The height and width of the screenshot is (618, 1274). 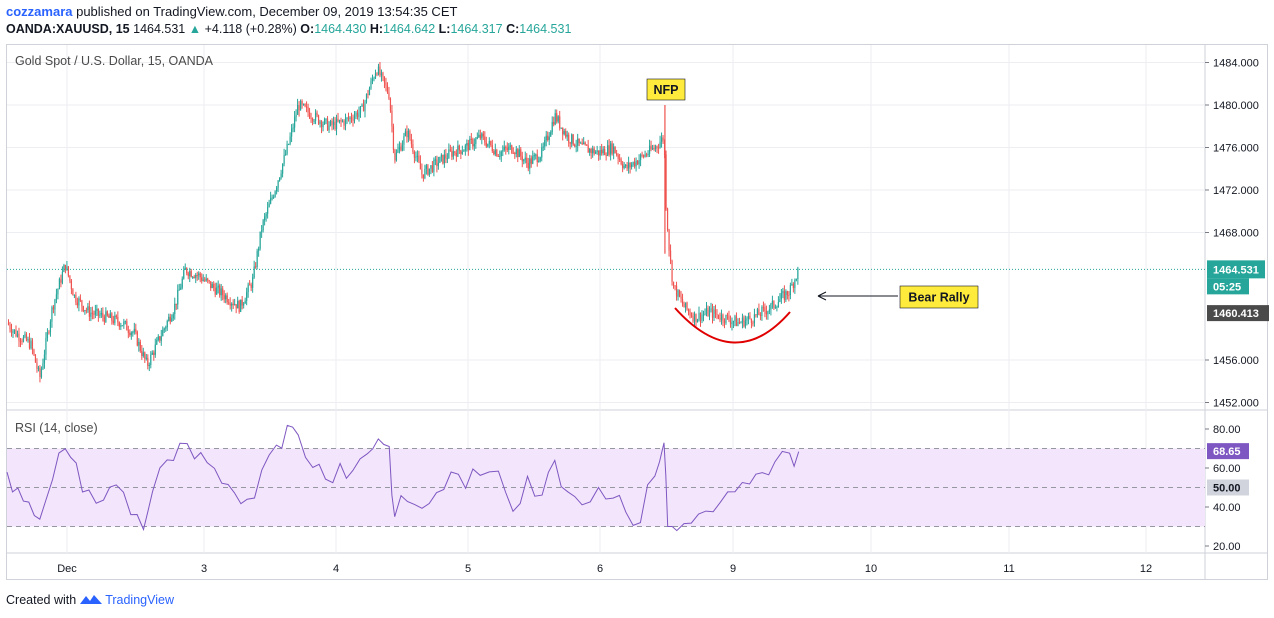 I want to click on open-value: 1464.430, so click(x=340, y=29).